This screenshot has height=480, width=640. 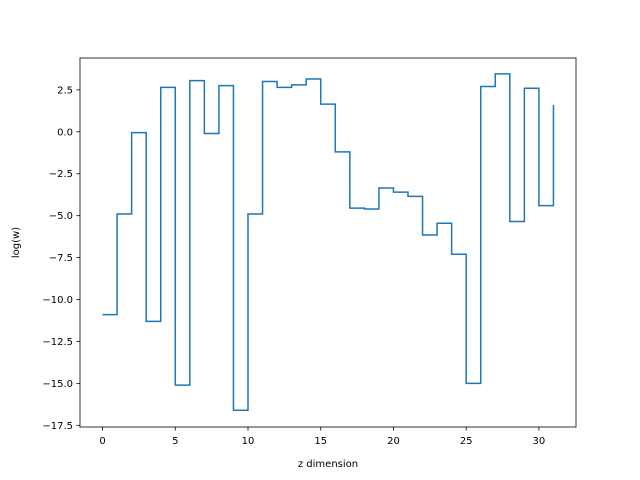 I want to click on y-axis-ticks: 2.5 0.0 −2.5 −5.0 −7.5 −10.0 −12.5 −15.0 −17.5, so click(x=61, y=258).